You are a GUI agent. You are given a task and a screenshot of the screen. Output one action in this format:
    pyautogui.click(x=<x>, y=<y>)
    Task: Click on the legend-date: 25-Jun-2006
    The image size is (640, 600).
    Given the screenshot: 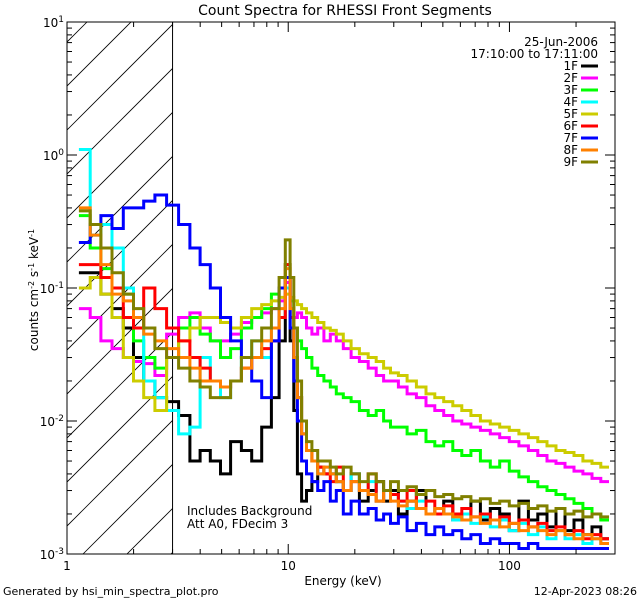 What is the action you would take?
    pyautogui.click(x=561, y=42)
    